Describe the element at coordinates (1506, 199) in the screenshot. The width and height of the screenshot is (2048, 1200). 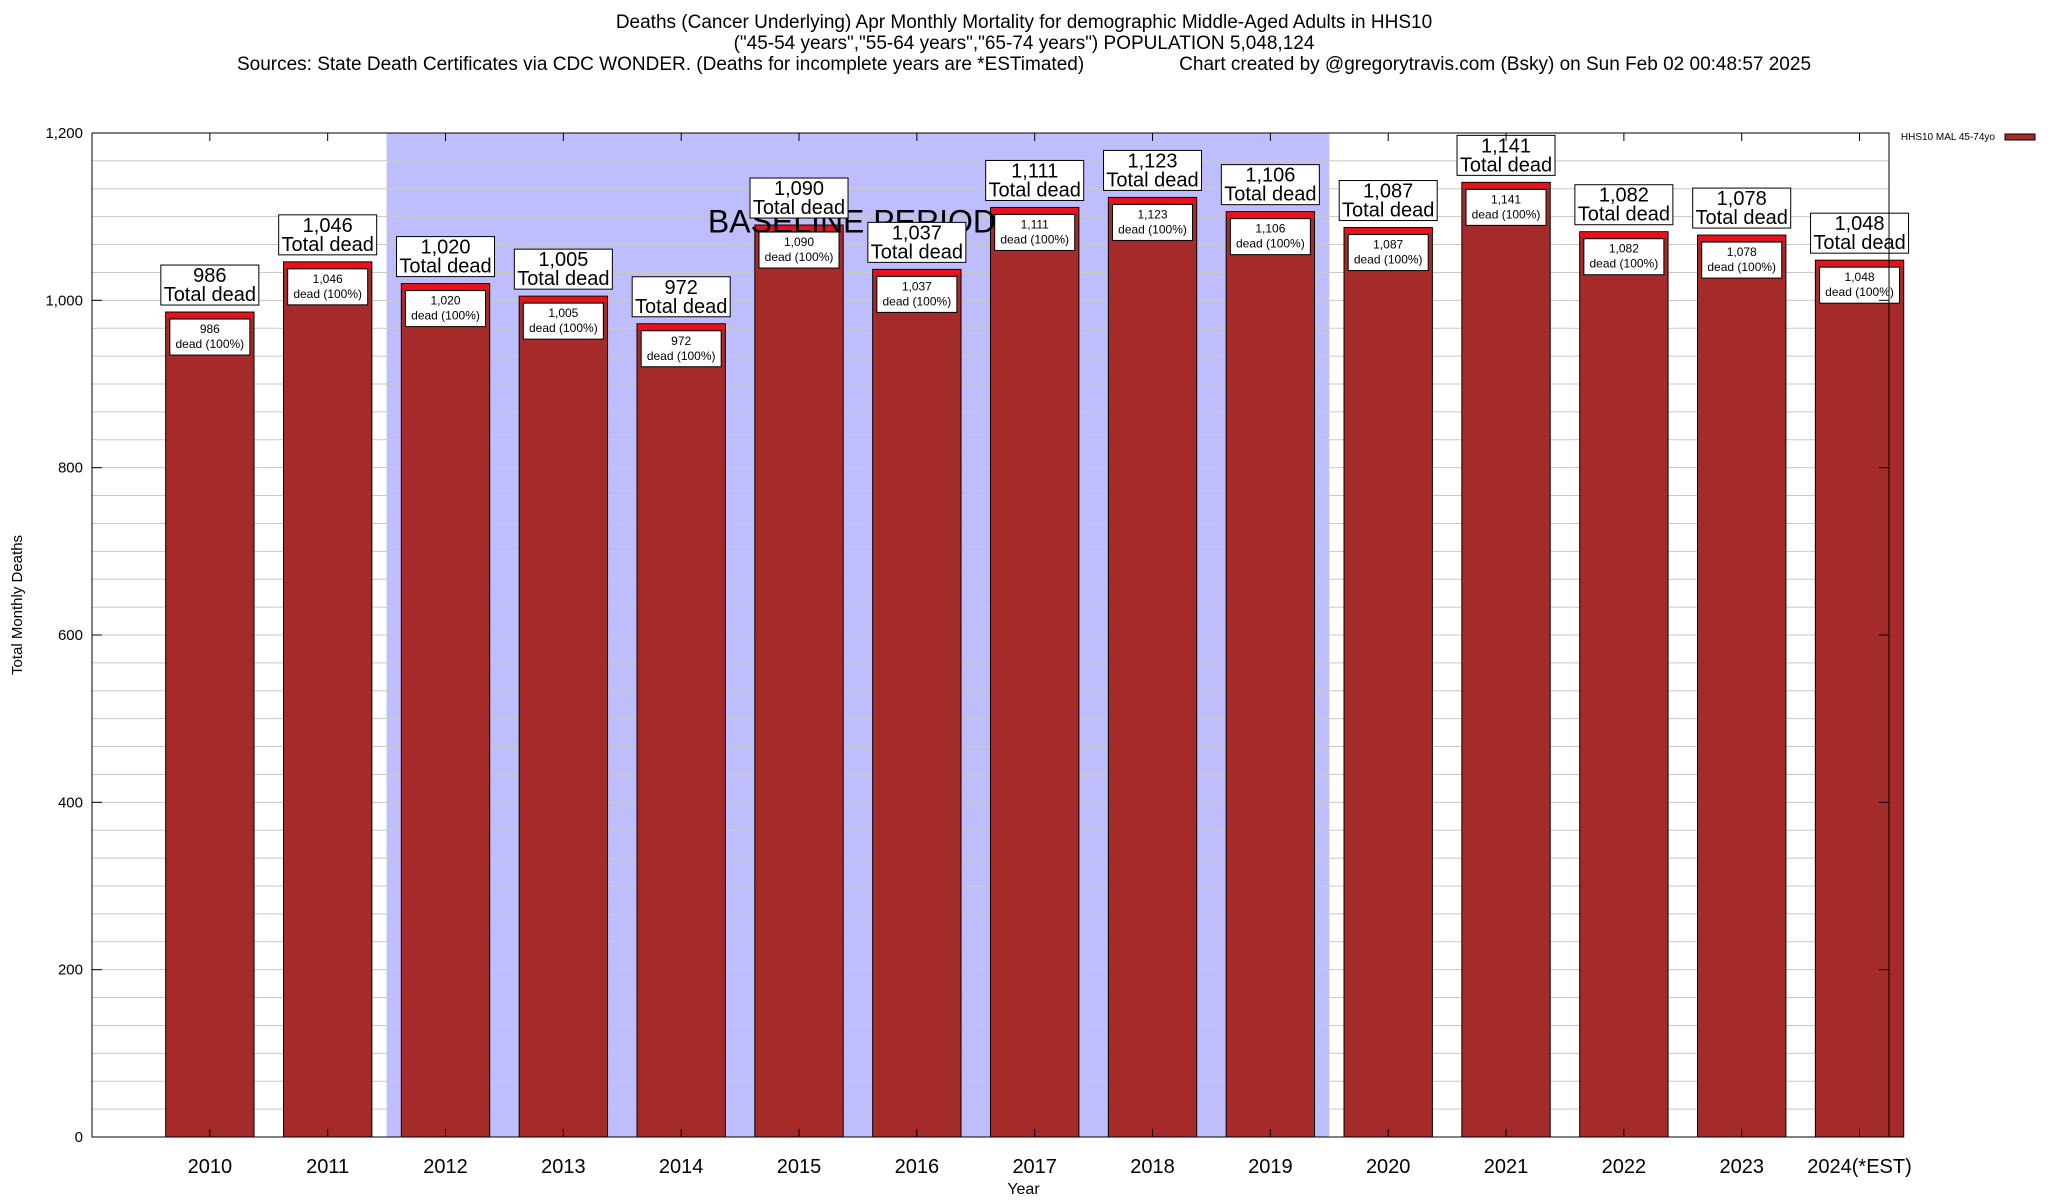
I see `inner-value-label: 1,141` at that location.